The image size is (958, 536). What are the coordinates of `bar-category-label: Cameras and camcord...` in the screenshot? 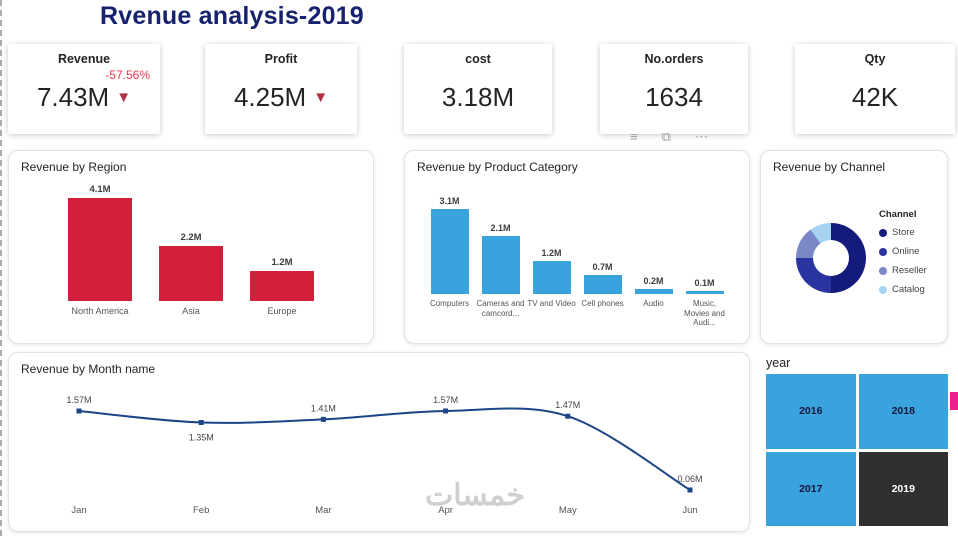 It's located at (500, 308).